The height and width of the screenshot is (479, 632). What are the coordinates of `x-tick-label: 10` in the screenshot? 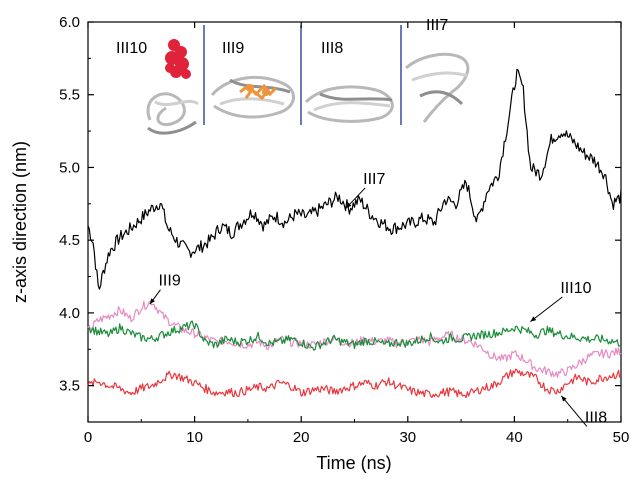 It's located at (194, 437).